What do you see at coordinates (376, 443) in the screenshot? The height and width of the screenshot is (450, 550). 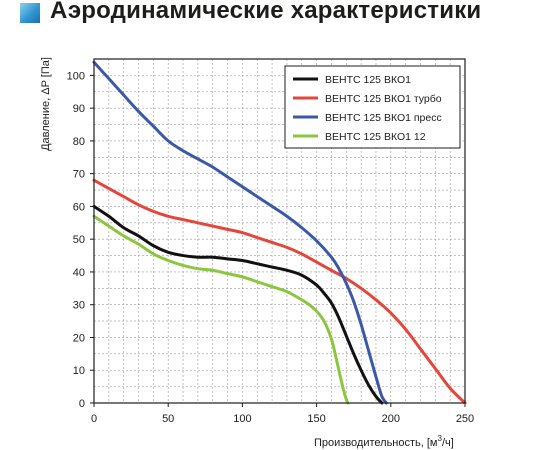 I see `x-axis-title-main: Производительность, [м` at bounding box center [376, 443].